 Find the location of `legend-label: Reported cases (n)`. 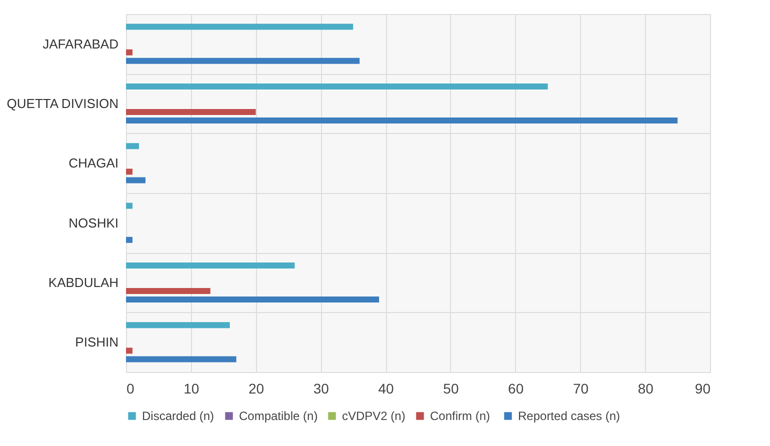

legend-label: Reported cases (n) is located at coordinates (569, 416).